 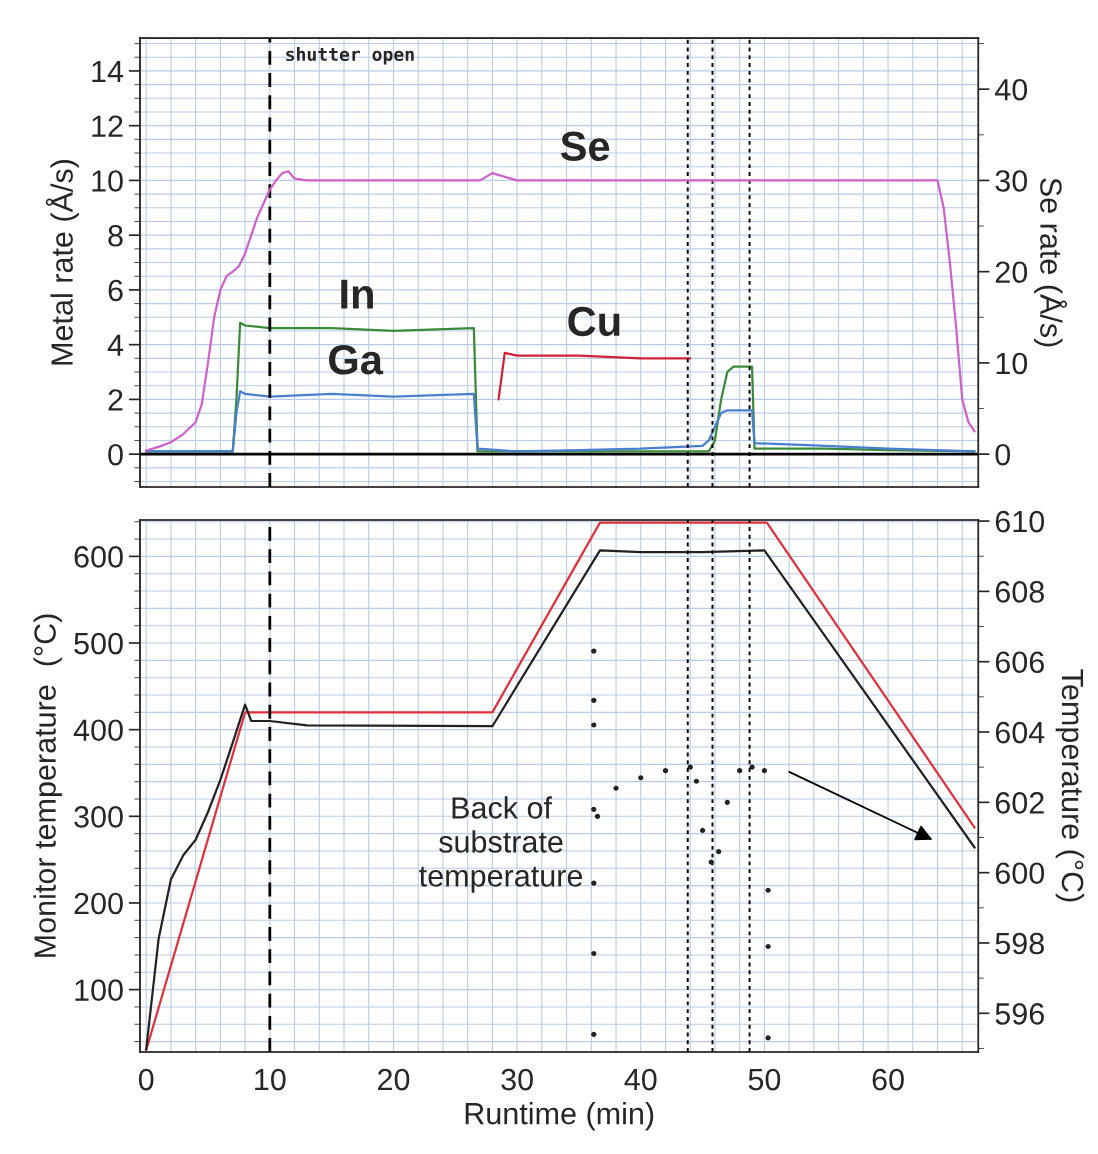 I want to click on y2-tick-label: 30, so click(x=1011, y=181).